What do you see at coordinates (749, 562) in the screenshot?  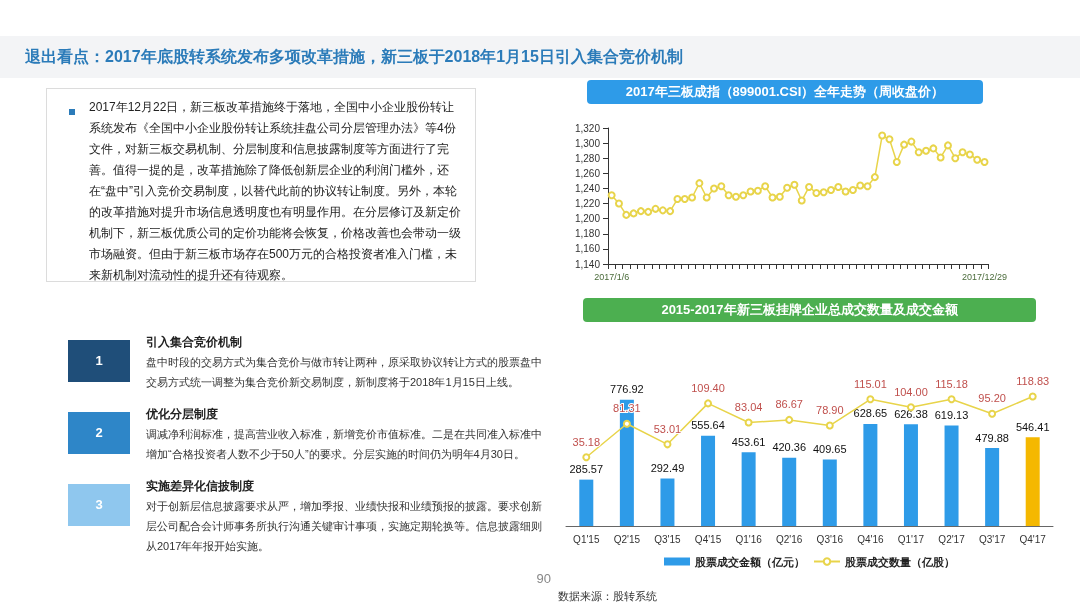 I see `legend-label: 股票成交金额（亿元）` at bounding box center [749, 562].